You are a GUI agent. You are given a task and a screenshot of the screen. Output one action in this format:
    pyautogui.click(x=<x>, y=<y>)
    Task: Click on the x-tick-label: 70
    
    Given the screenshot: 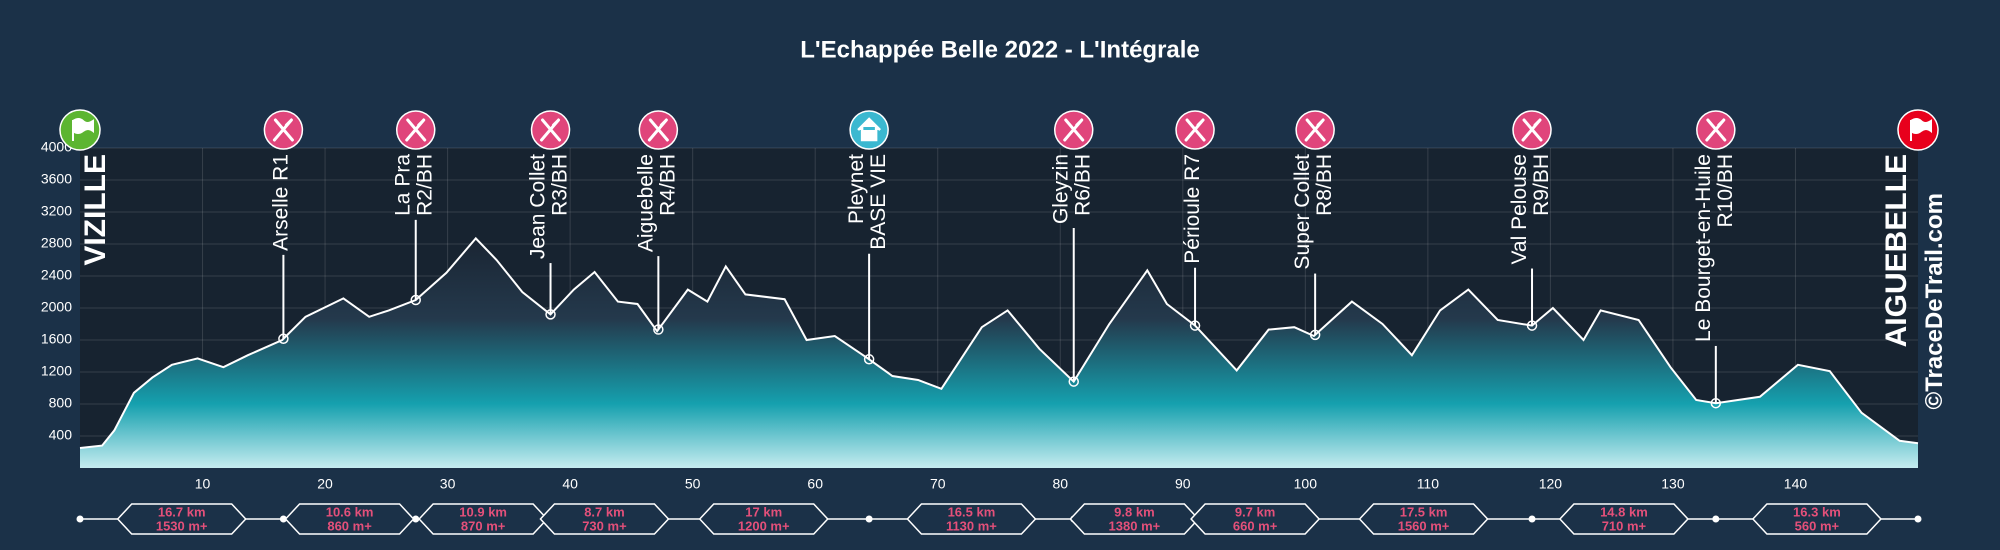 What is the action you would take?
    pyautogui.click(x=938, y=484)
    